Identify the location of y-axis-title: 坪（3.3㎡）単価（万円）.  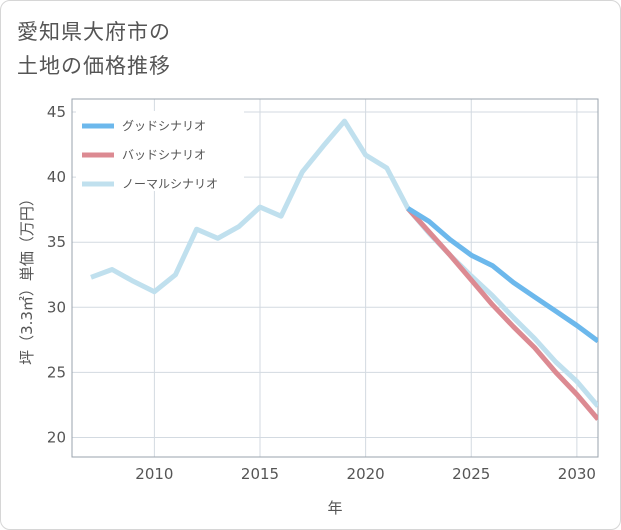
(27, 278).